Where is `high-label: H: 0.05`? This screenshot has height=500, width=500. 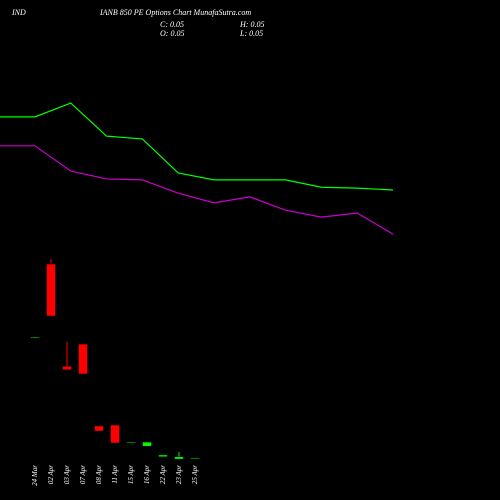 high-label: H: 0.05 is located at coordinates (251, 24).